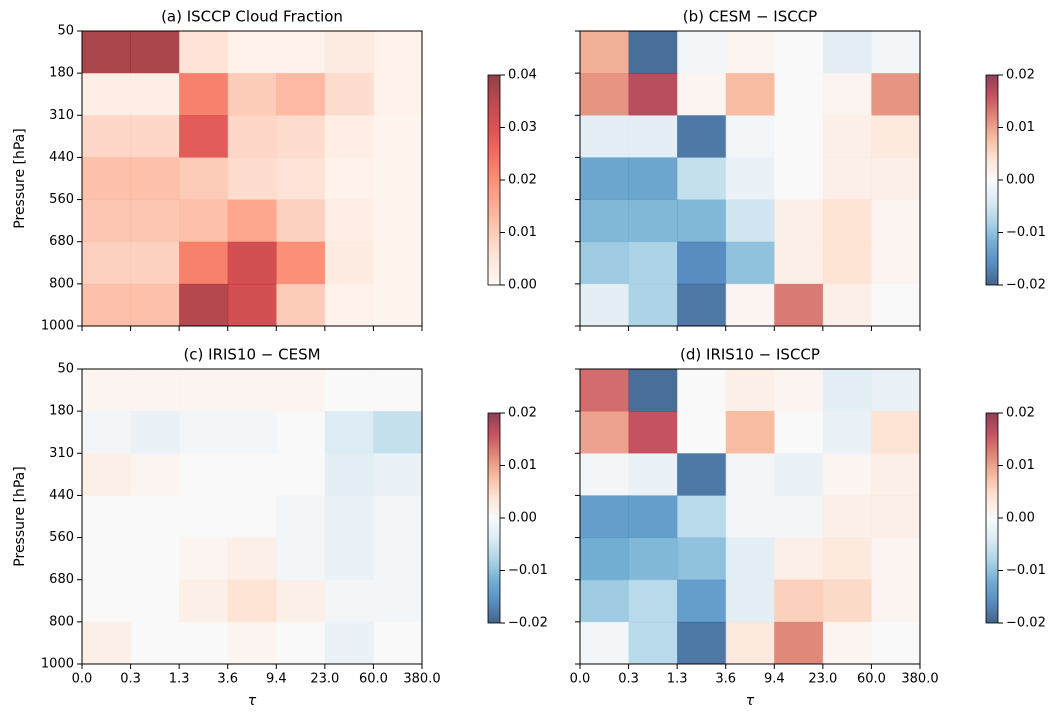 The width and height of the screenshot is (1063, 724). What do you see at coordinates (252, 17) in the screenshot?
I see `panel-title: (a) ISCCP Cloud Fraction` at bounding box center [252, 17].